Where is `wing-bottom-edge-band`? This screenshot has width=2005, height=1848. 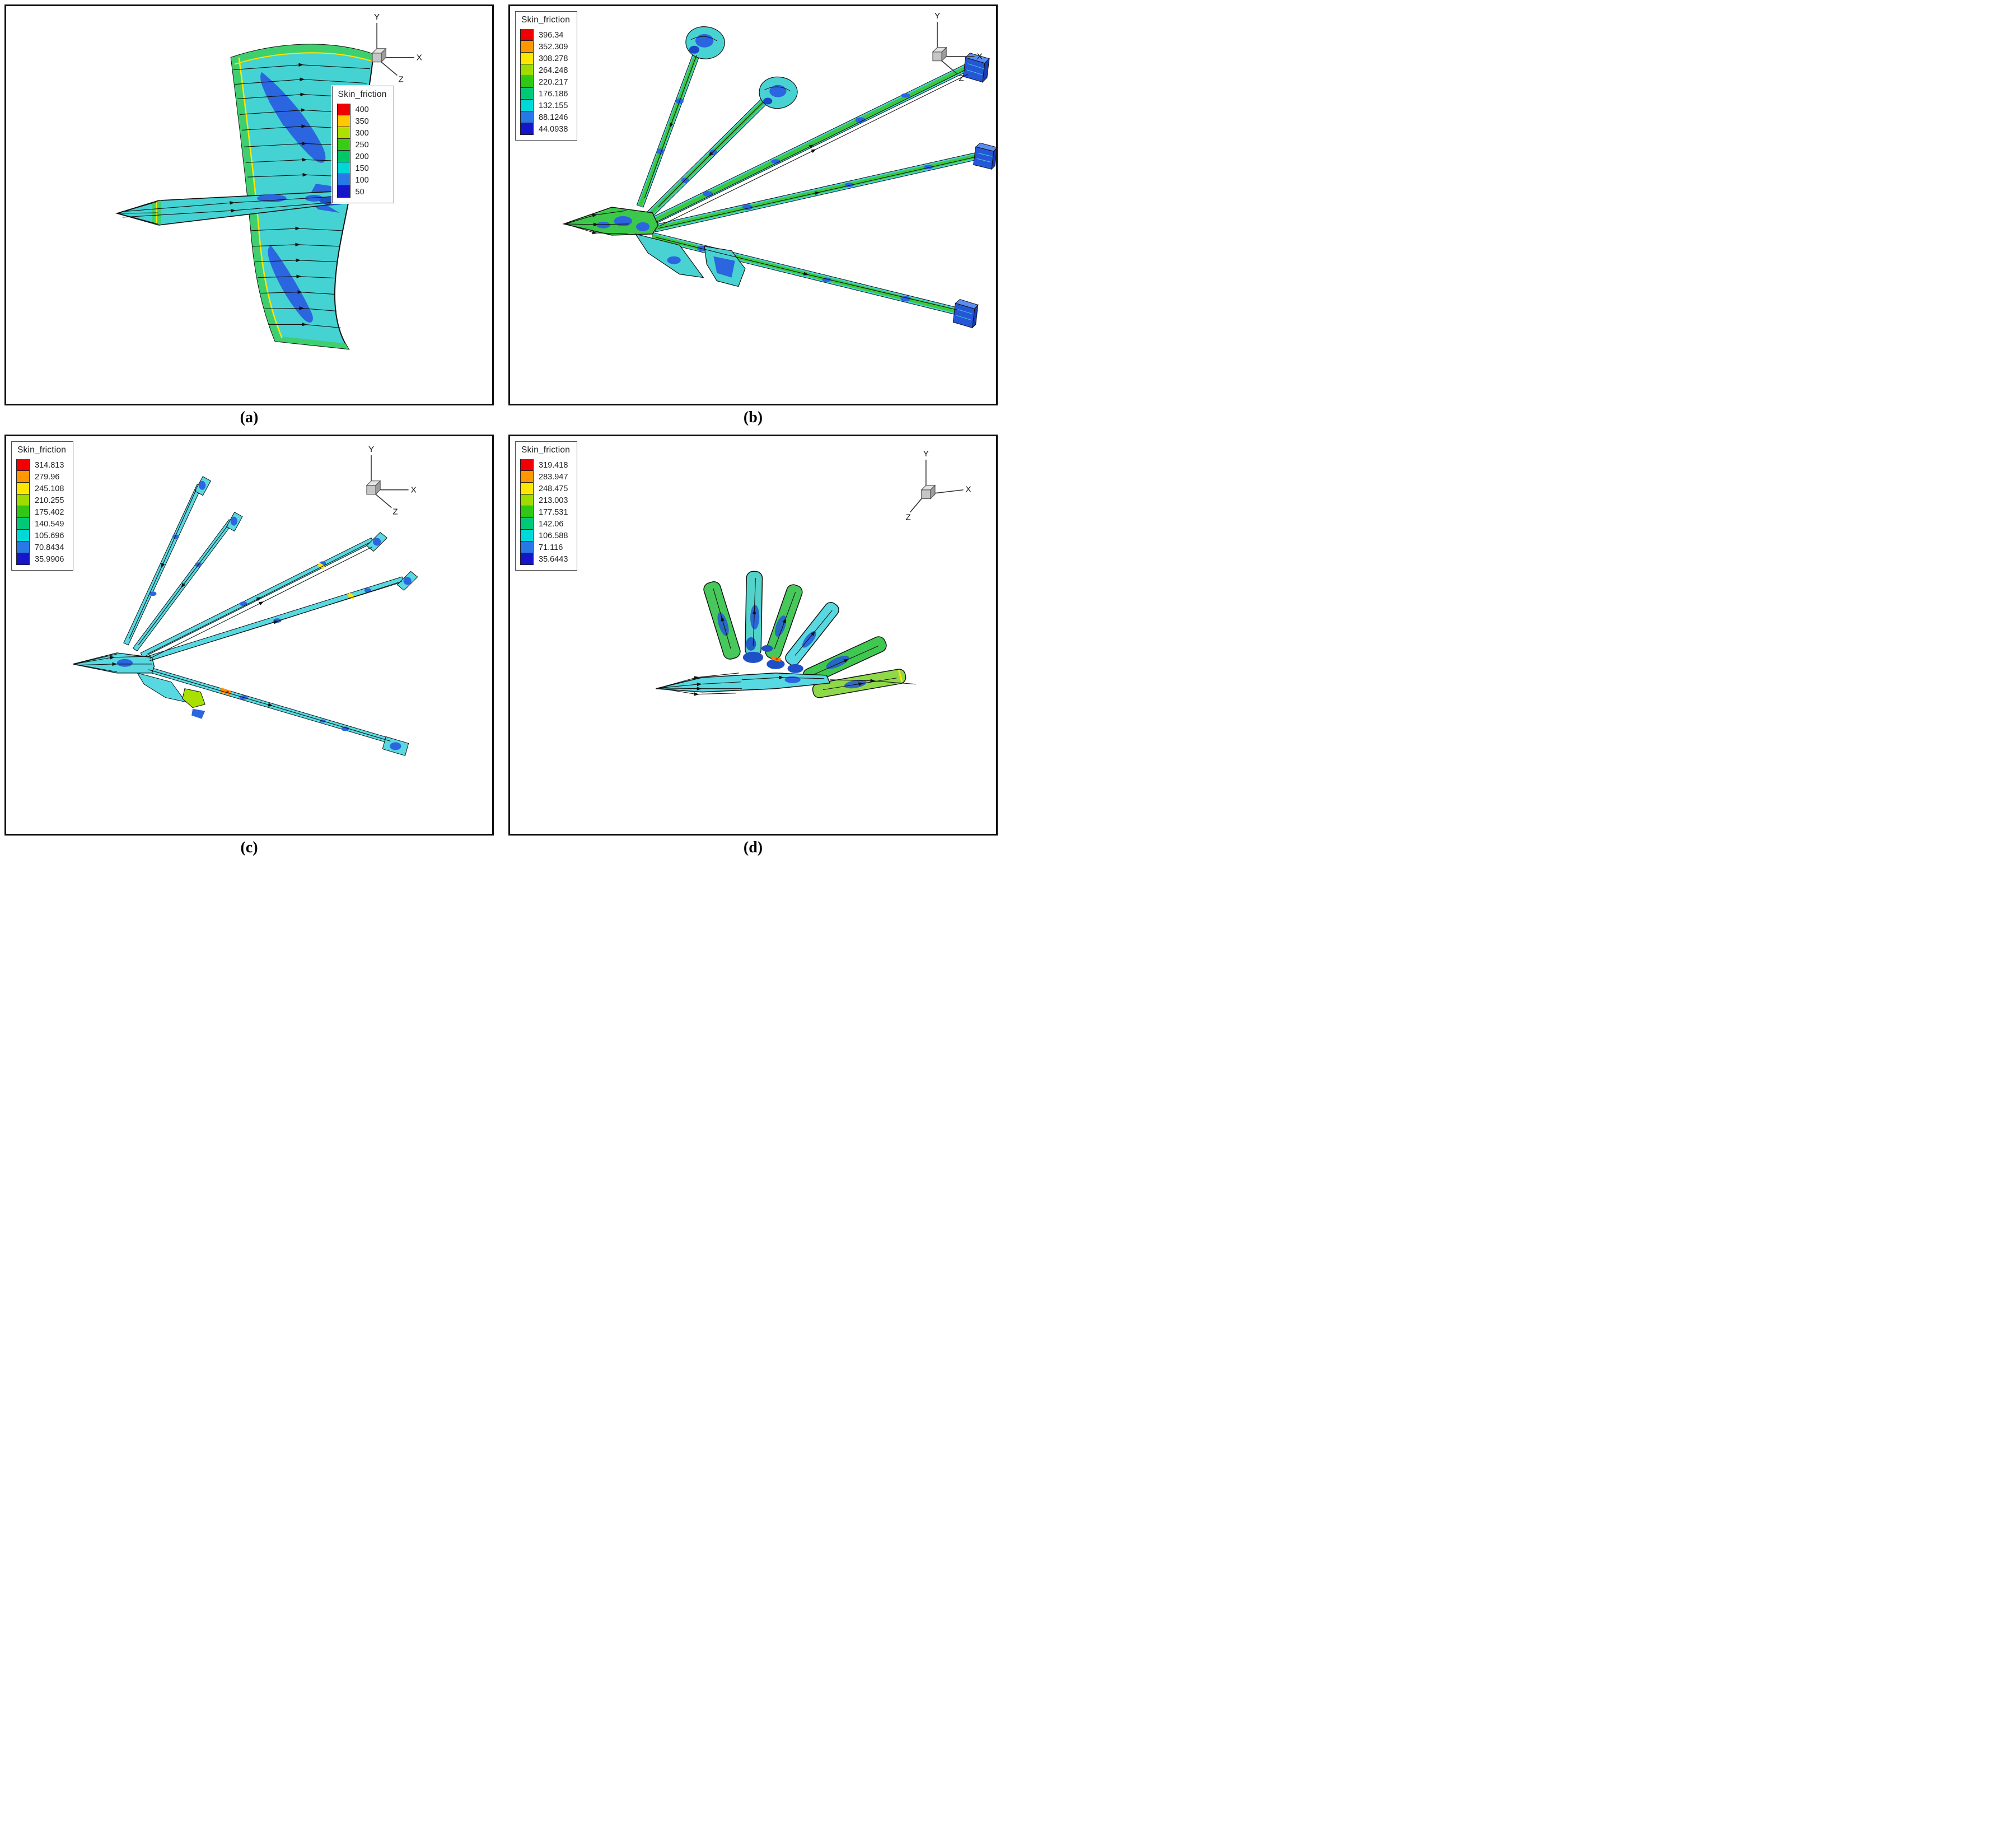
wing-bottom-edge-band is located at coordinates (312, 343).